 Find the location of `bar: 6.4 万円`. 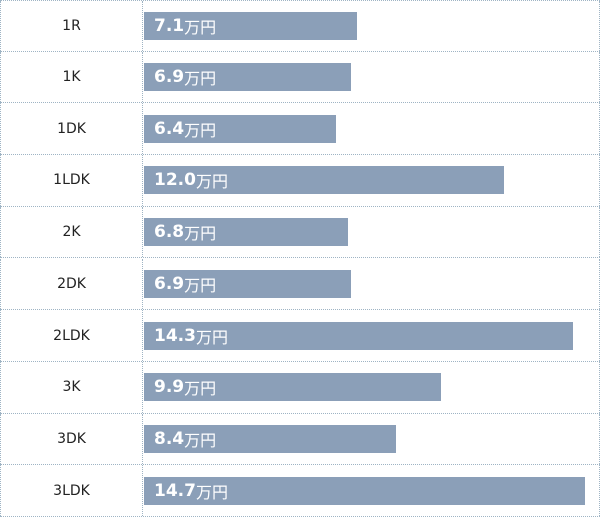

bar: 6.4 万円 is located at coordinates (240, 128).